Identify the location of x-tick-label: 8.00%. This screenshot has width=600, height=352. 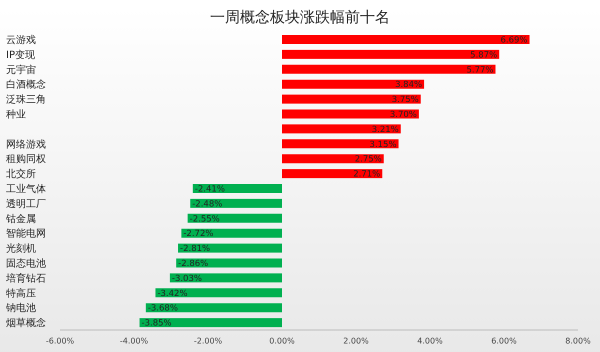
(578, 341).